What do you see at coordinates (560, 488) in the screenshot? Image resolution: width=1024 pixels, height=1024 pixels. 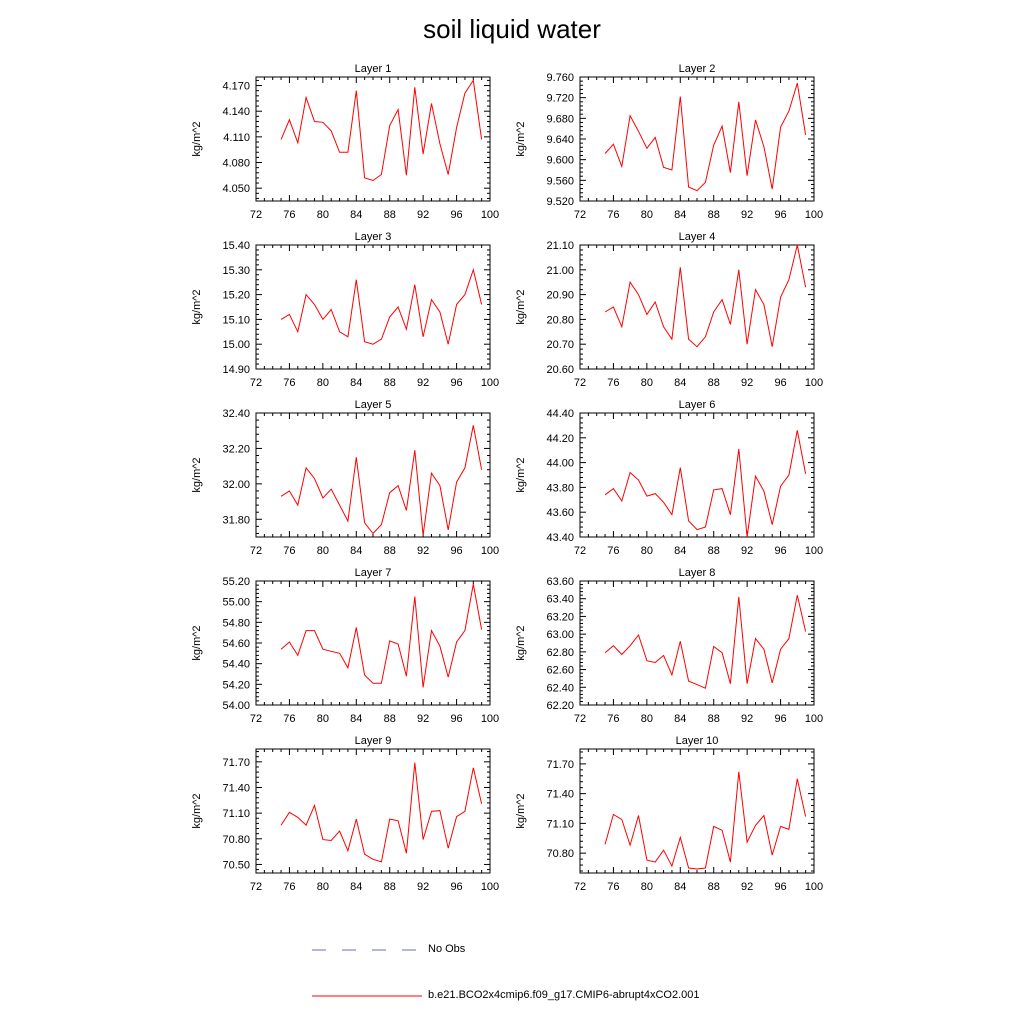 I see `y-tick-label: 43.80` at bounding box center [560, 488].